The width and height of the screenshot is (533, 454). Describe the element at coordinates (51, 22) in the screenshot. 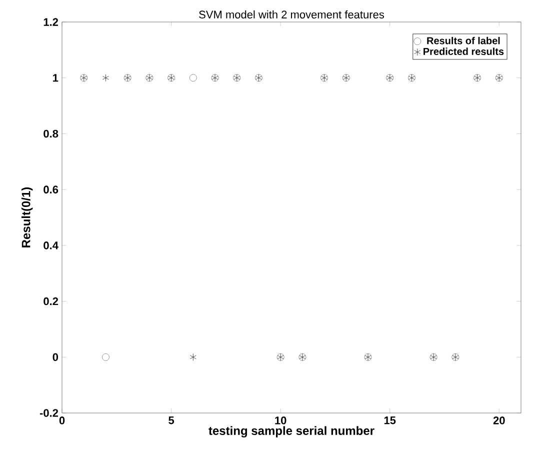

I see `y-tick-label: 1.2` at that location.